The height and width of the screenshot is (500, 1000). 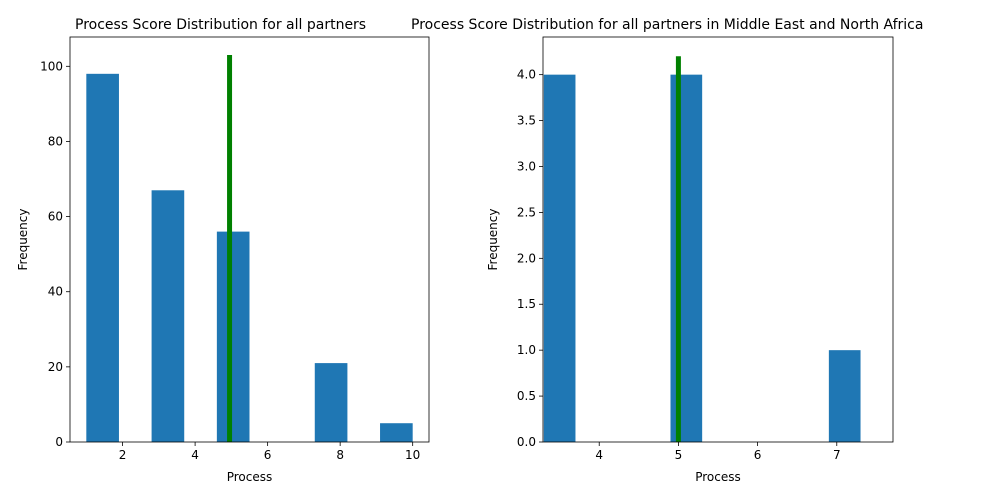 What do you see at coordinates (526, 258) in the screenshot?
I see `y-tick-label: 2.0` at bounding box center [526, 258].